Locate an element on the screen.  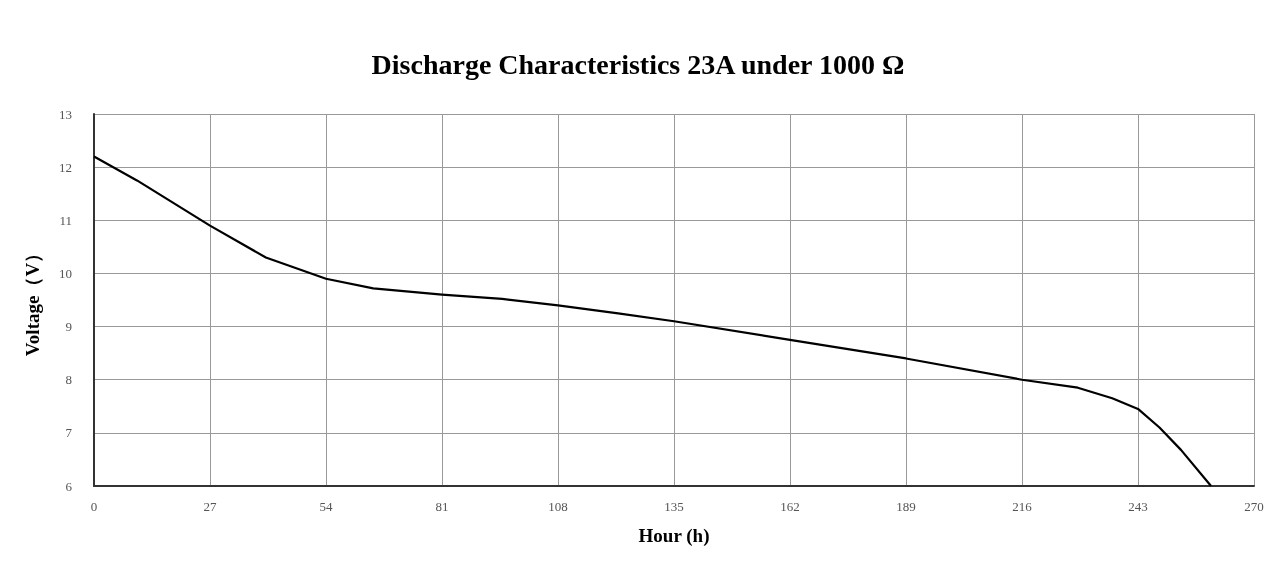
x-tick-label: 270 is located at coordinates (1254, 506).